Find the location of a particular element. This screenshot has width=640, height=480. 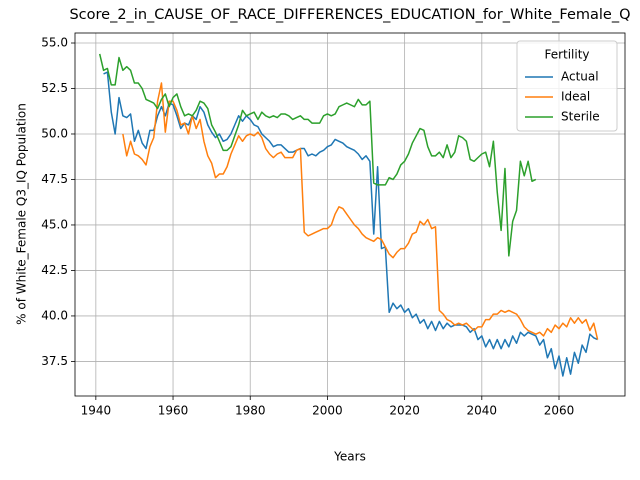

y-tick-label: 37.5 is located at coordinates (54, 361).